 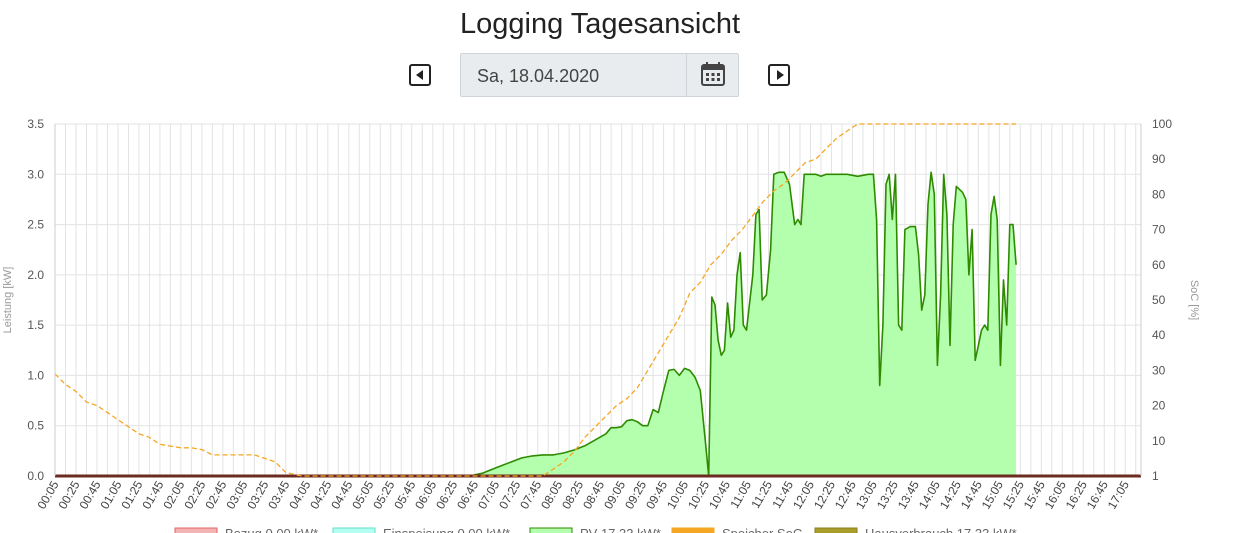 What do you see at coordinates (538, 76) in the screenshot?
I see `date-field: Sa, 18.04.2020` at bounding box center [538, 76].